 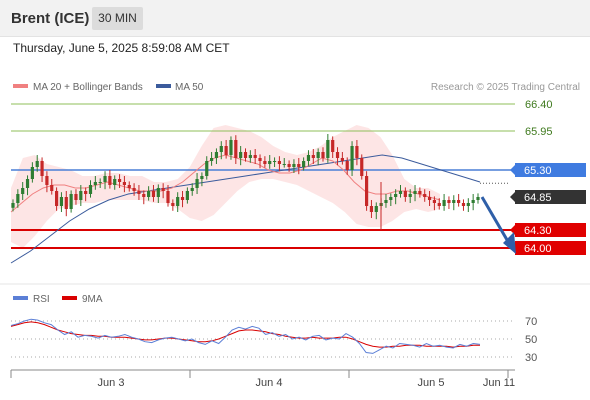 I want to click on instrument-title: Brent (ICE), so click(x=50, y=18).